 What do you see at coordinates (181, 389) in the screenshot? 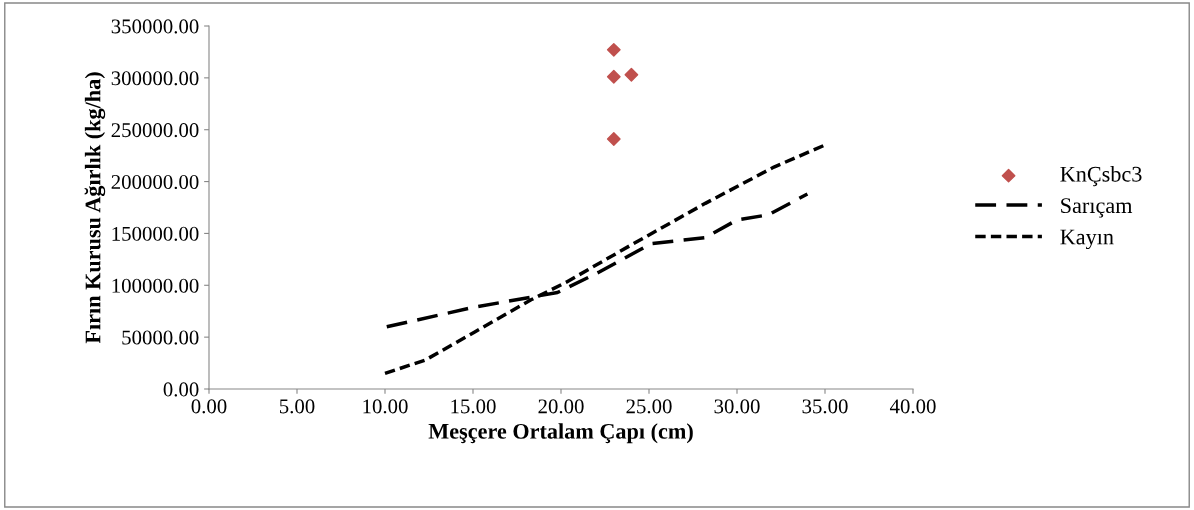
I see `y-tick-label: 0.00` at bounding box center [181, 389].